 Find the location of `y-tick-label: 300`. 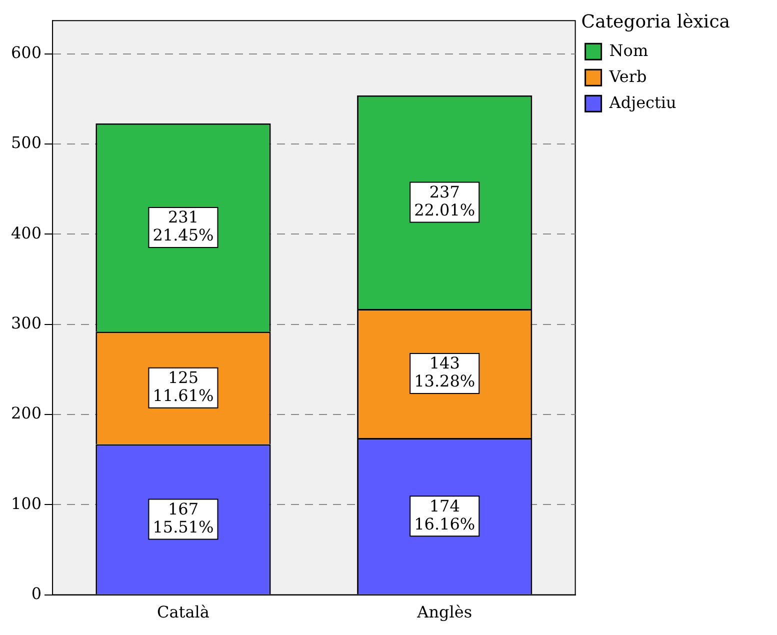

y-tick-label: 300 is located at coordinates (26, 323).